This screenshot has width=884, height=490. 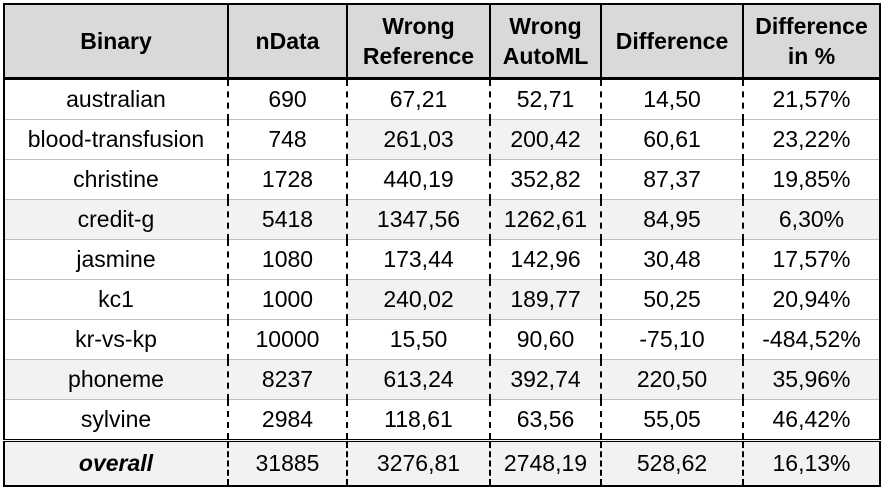 What do you see at coordinates (672, 462) in the screenshot?
I see `overall-difference: 528,62` at bounding box center [672, 462].